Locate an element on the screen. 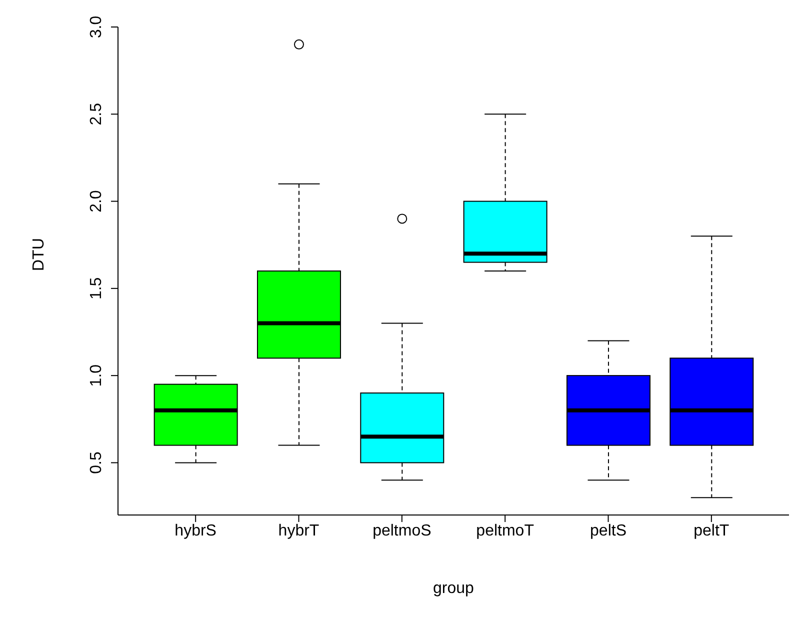  y-tick-label: 1.5 is located at coordinates (96, 288).